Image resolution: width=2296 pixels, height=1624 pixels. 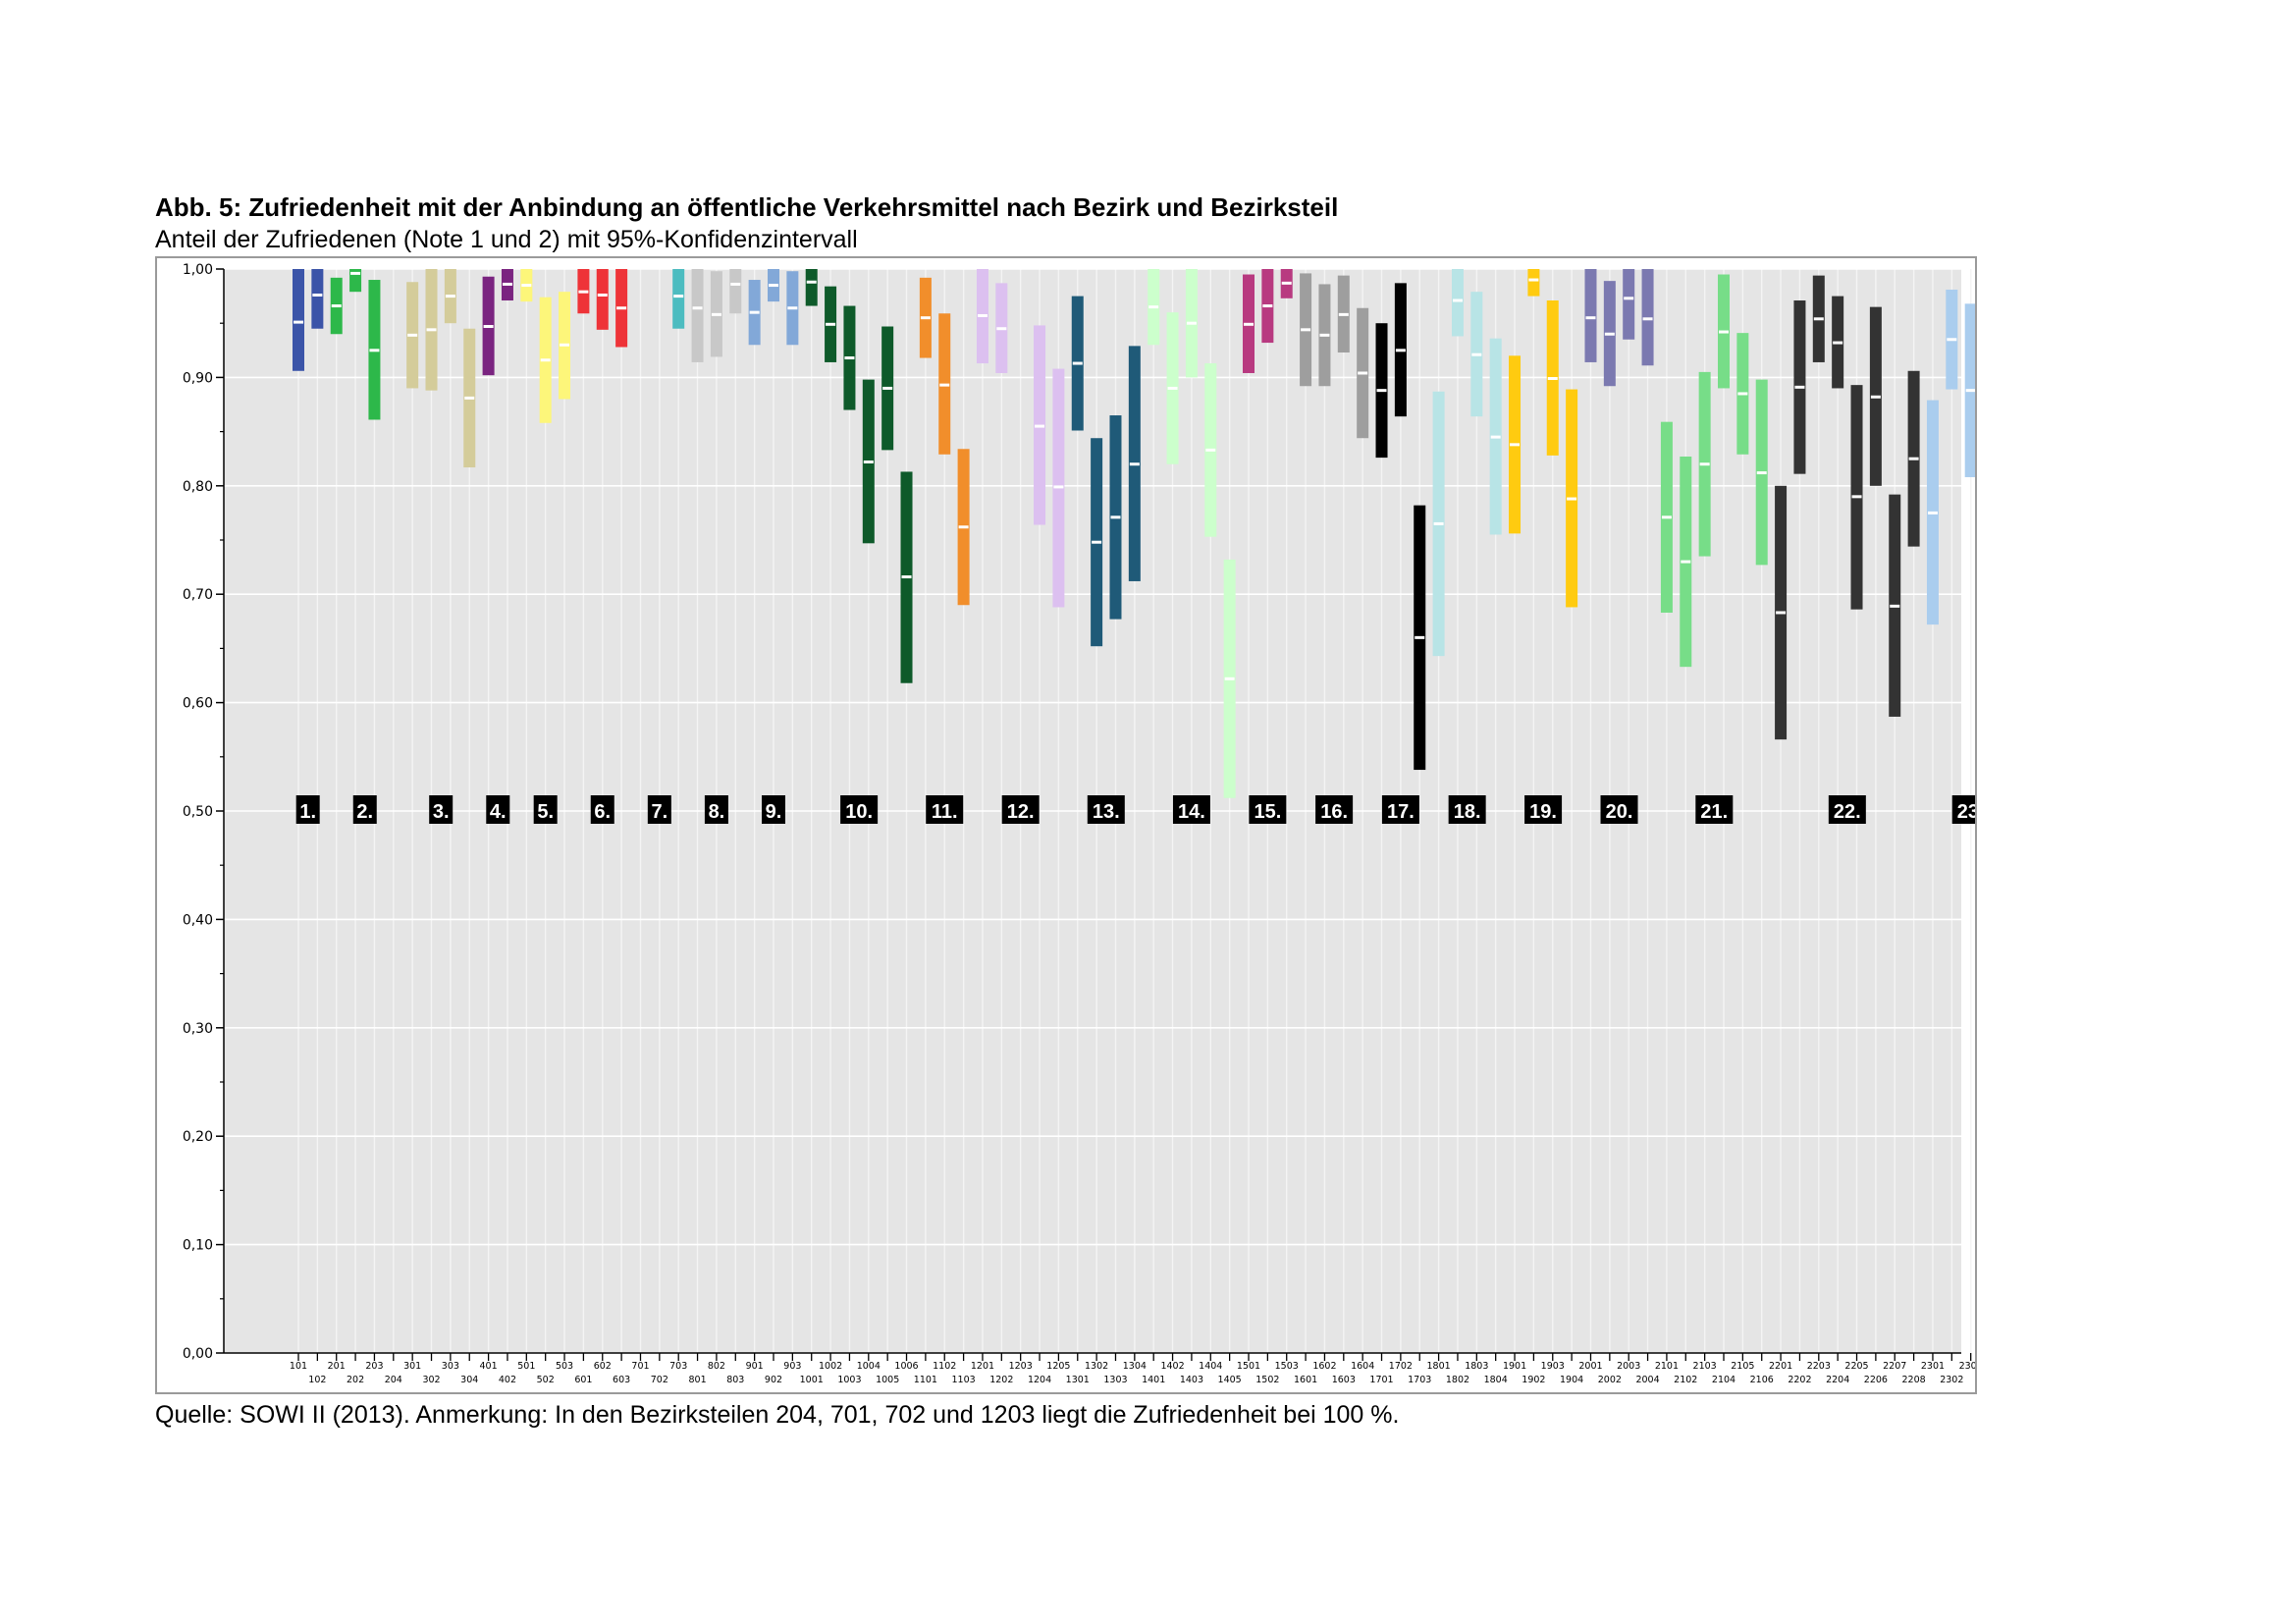 I want to click on district-label-8: 8., so click(x=717, y=812).